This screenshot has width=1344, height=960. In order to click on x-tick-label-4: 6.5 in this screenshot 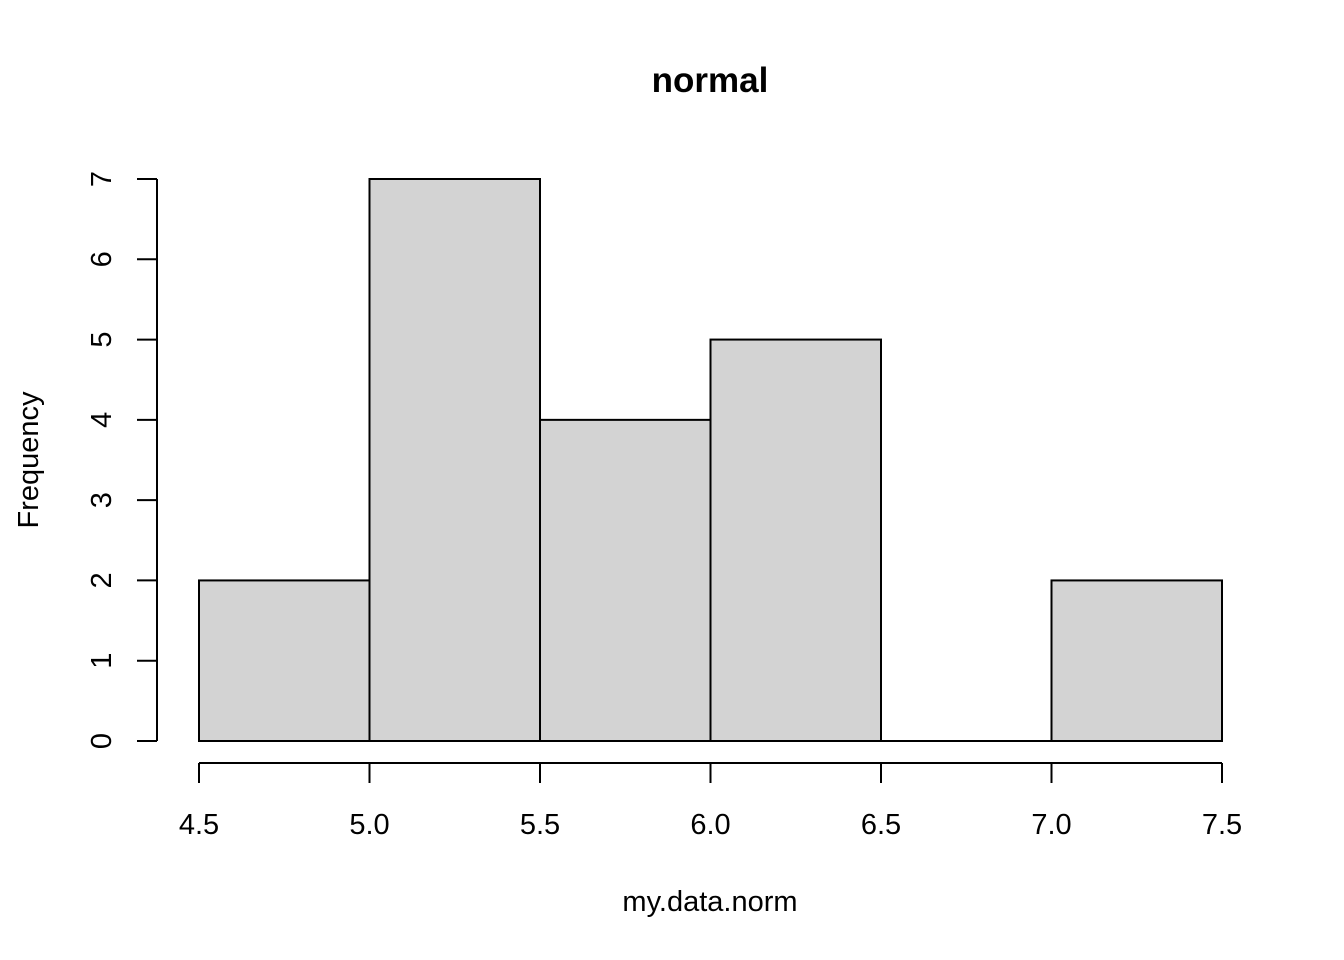, I will do `click(881, 825)`.